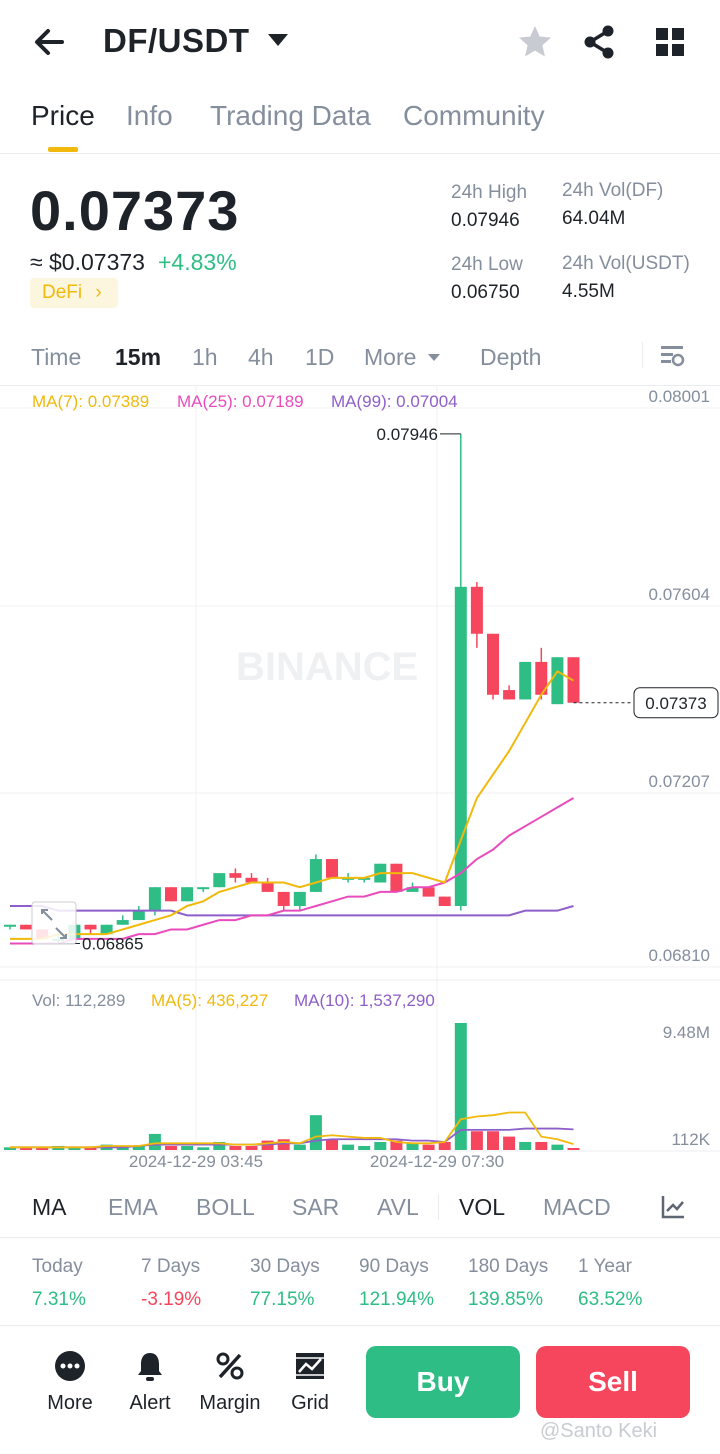 The width and height of the screenshot is (720, 1454). Describe the element at coordinates (230, 1403) in the screenshot. I see `margin-label: Margin` at that location.